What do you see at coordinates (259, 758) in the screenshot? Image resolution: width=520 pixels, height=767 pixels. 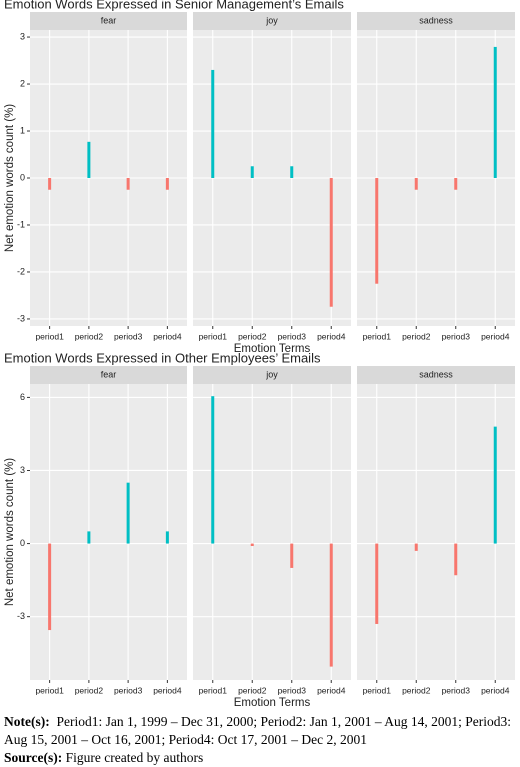 I see `source: Source(s): Figure created by authors` at bounding box center [259, 758].